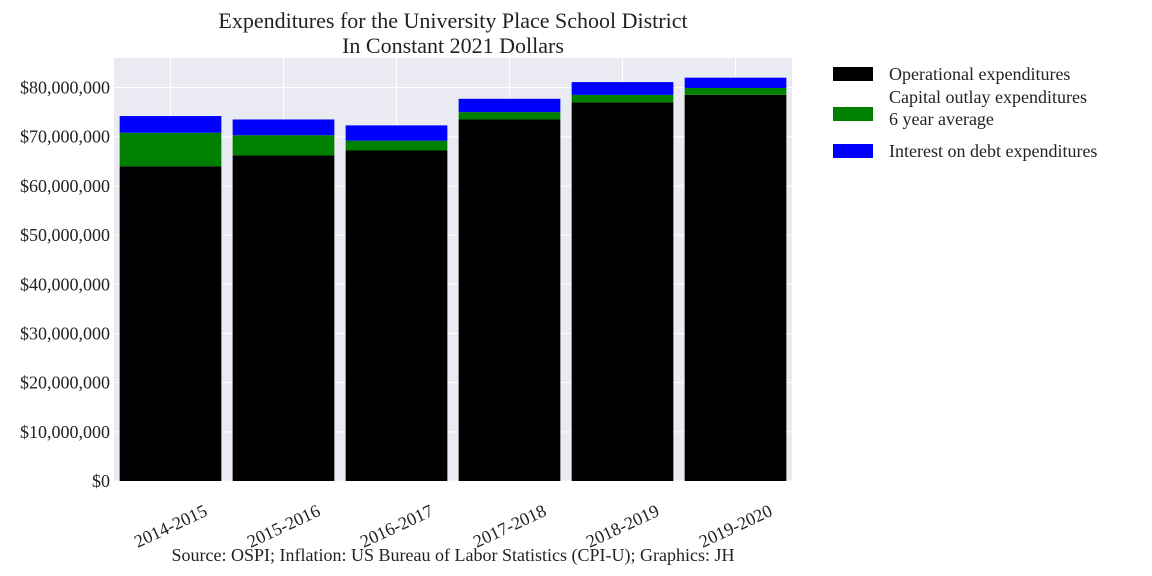  What do you see at coordinates (283, 145) in the screenshot?
I see `bar-capital-outlay-expenditures-6-year-average-2015-2016` at bounding box center [283, 145].